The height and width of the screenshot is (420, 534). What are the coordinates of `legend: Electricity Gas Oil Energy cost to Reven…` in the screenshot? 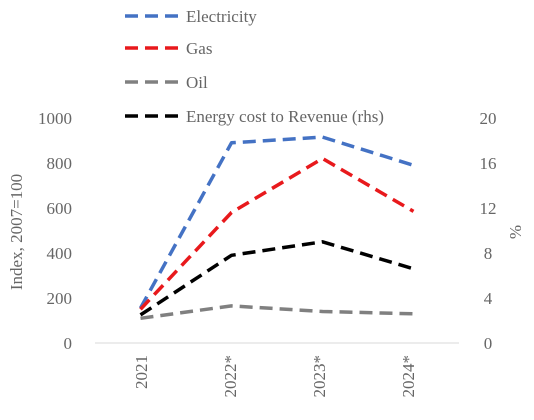 It's located at (254, 66).